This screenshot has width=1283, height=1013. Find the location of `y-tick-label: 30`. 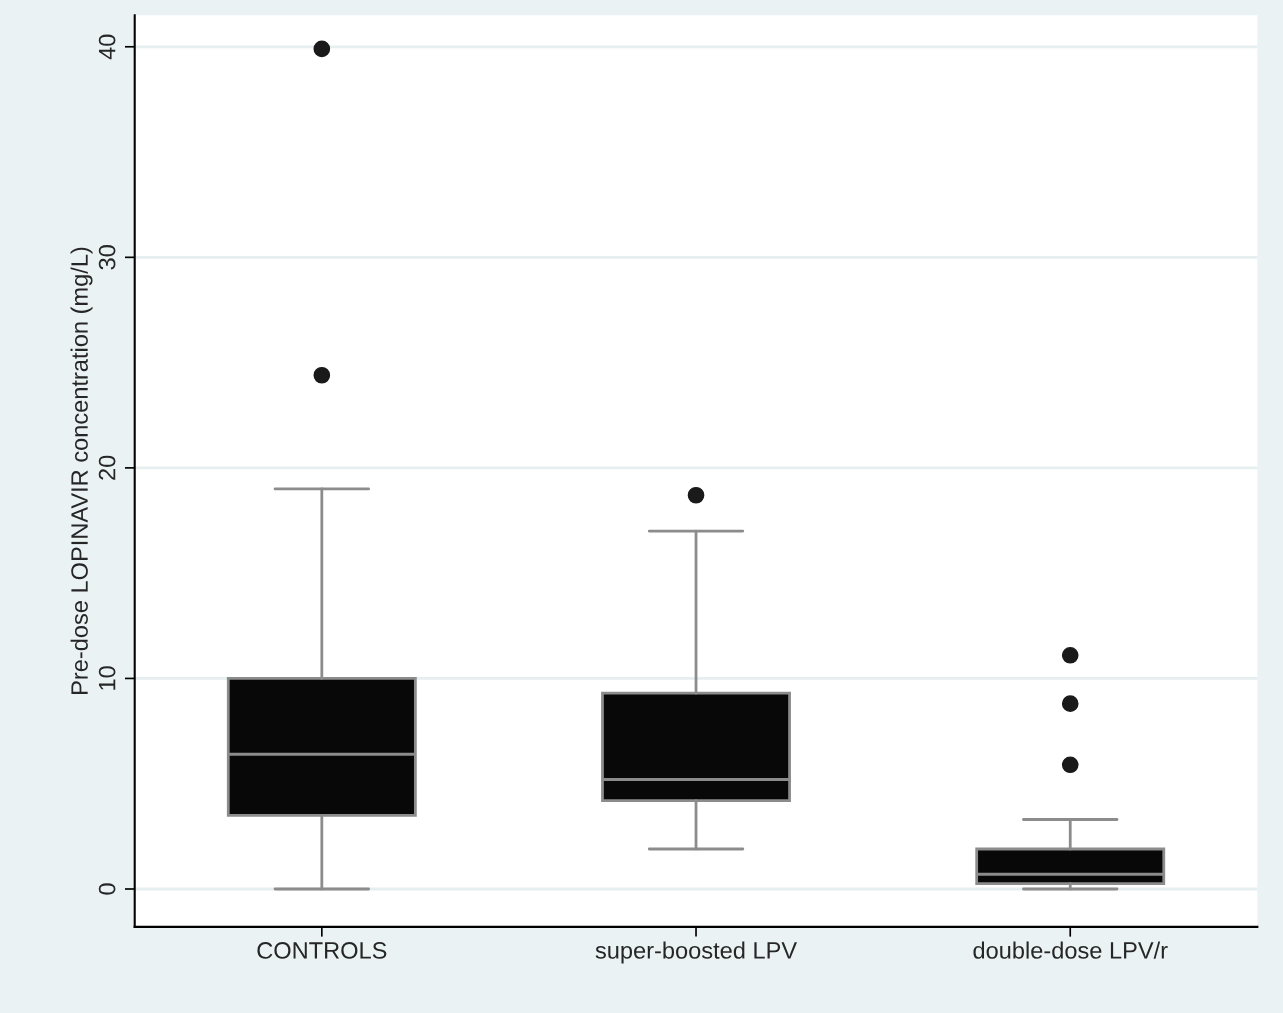

y-tick-label: 30 is located at coordinates (107, 257).